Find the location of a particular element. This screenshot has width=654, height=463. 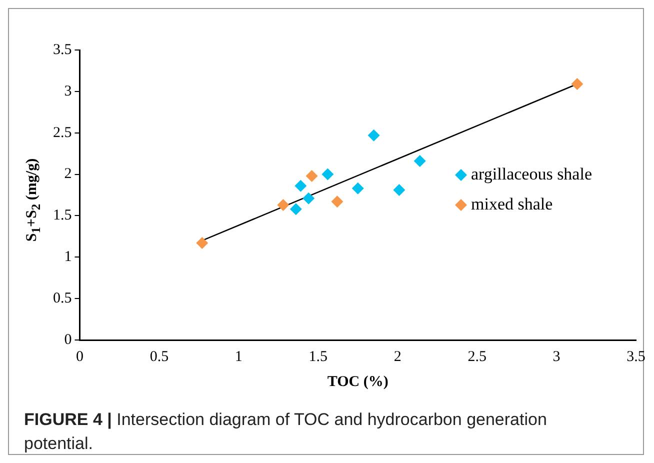

y-tick-label: 2.5 is located at coordinates (62, 132).